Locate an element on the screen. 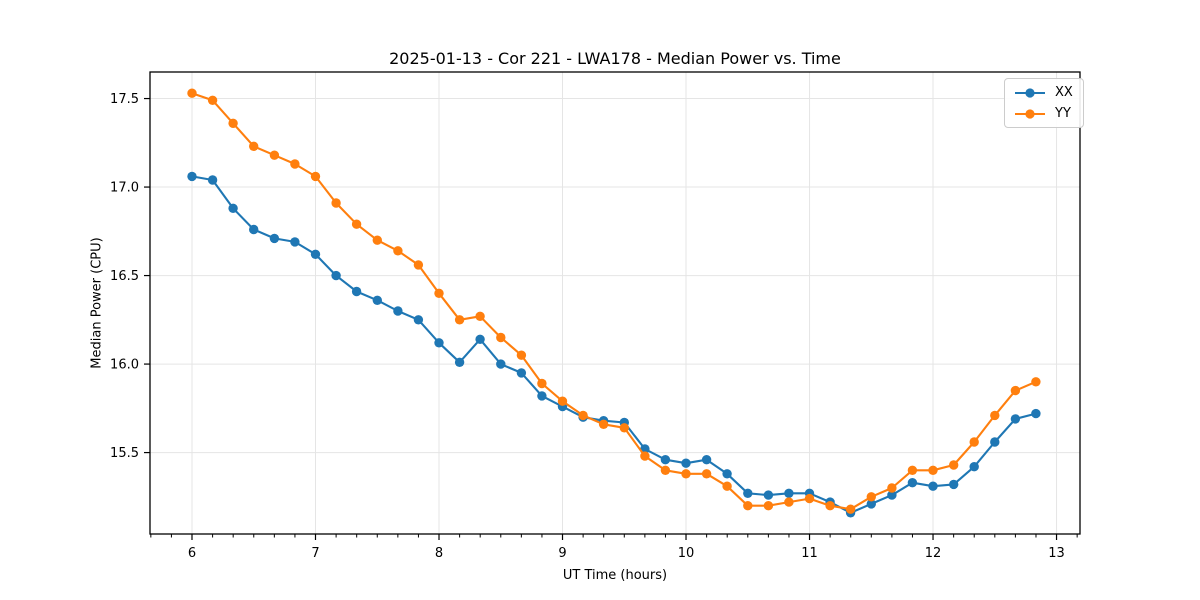 Image resolution: width=1200 pixels, height=600 pixels. x-tick-label: 9 is located at coordinates (562, 553).